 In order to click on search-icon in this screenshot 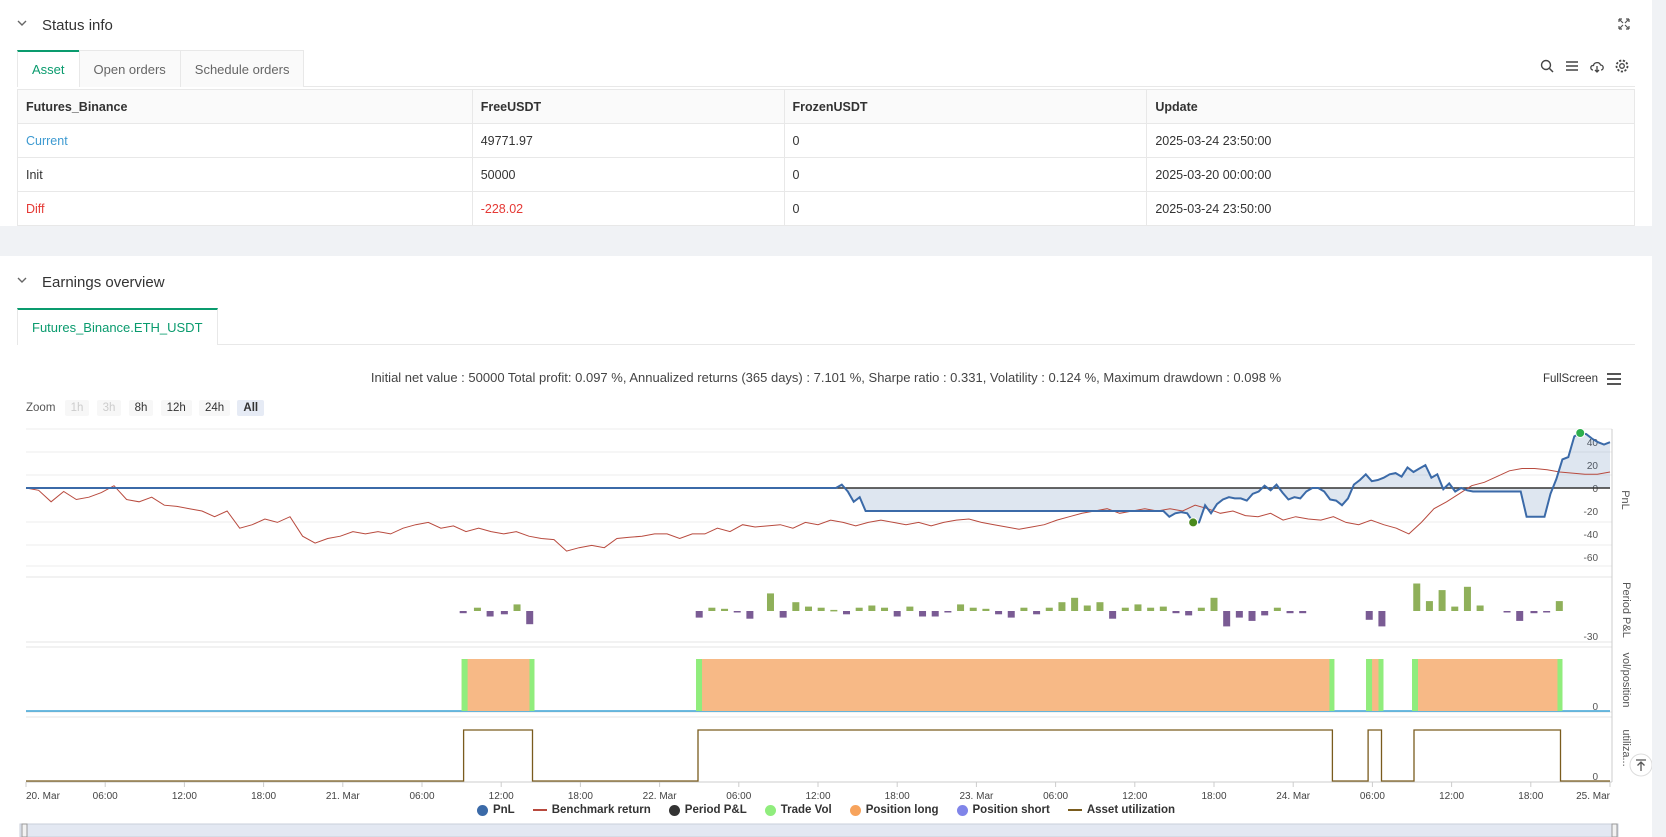, I will do `click(1547, 66)`.